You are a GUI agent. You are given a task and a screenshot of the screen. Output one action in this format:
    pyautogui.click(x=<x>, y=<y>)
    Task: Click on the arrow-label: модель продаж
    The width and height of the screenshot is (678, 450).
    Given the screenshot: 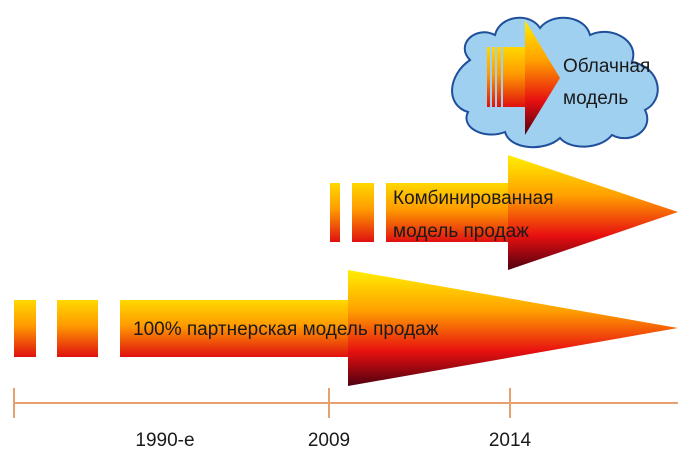 What is the action you would take?
    pyautogui.click(x=461, y=231)
    